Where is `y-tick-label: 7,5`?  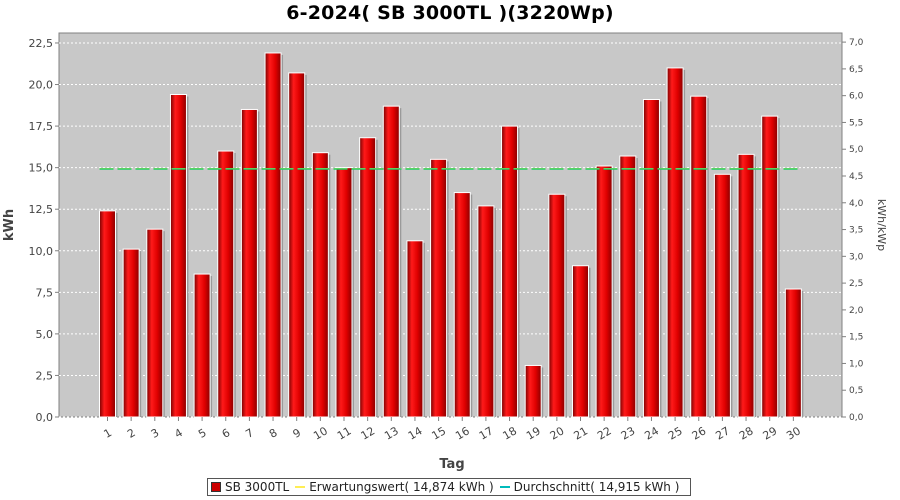 y-tick-label: 7,5 is located at coordinates (45, 292).